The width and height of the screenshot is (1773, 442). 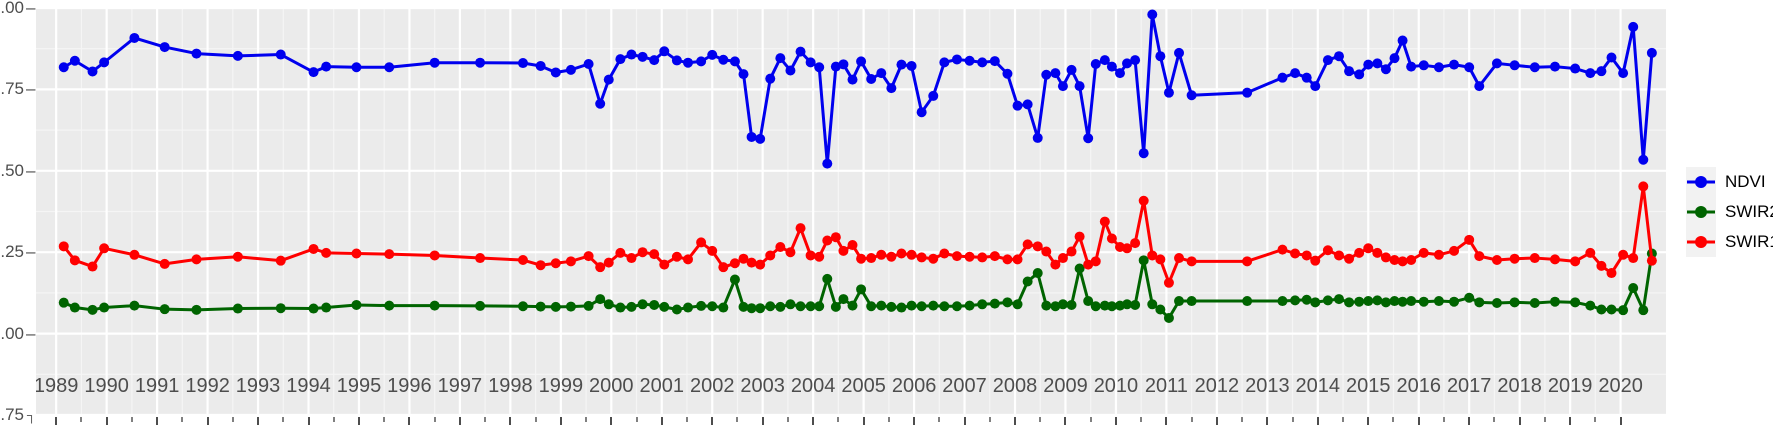 What do you see at coordinates (561, 386) in the screenshot?
I see `x-tick-label: 1999` at bounding box center [561, 386].